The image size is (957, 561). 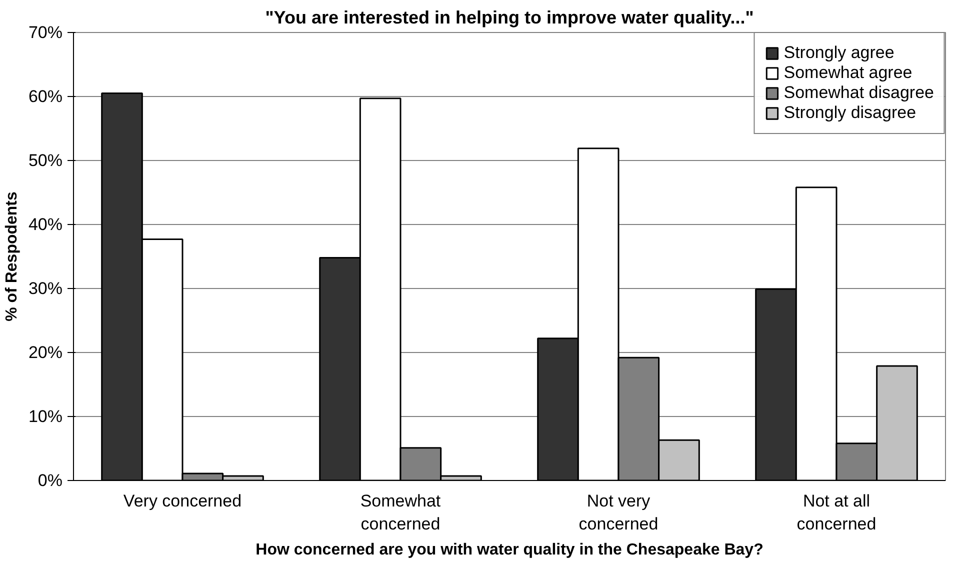 I want to click on x-tick-label: Not at all concerned, so click(x=836, y=513).